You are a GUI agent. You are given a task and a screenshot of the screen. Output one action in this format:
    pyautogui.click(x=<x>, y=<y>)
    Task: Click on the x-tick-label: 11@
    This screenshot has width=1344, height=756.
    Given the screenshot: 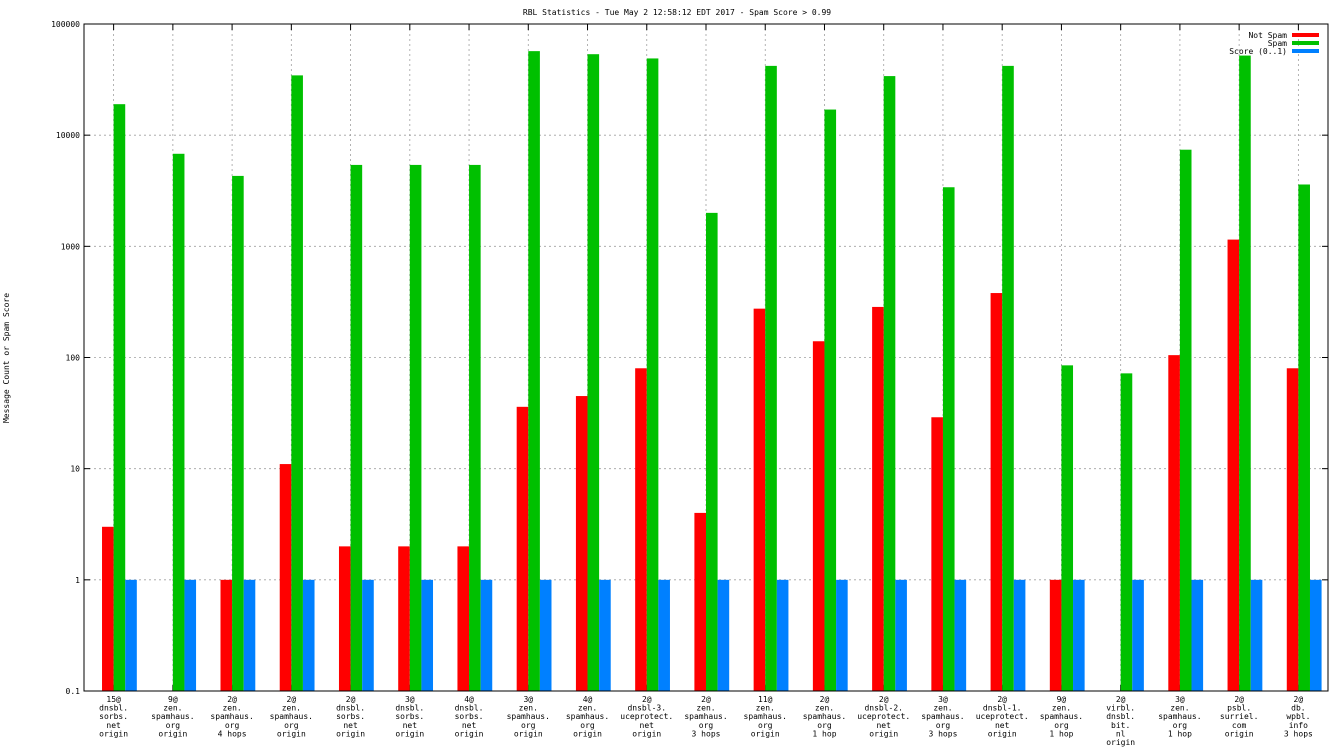 What is the action you would take?
    pyautogui.click(x=765, y=699)
    